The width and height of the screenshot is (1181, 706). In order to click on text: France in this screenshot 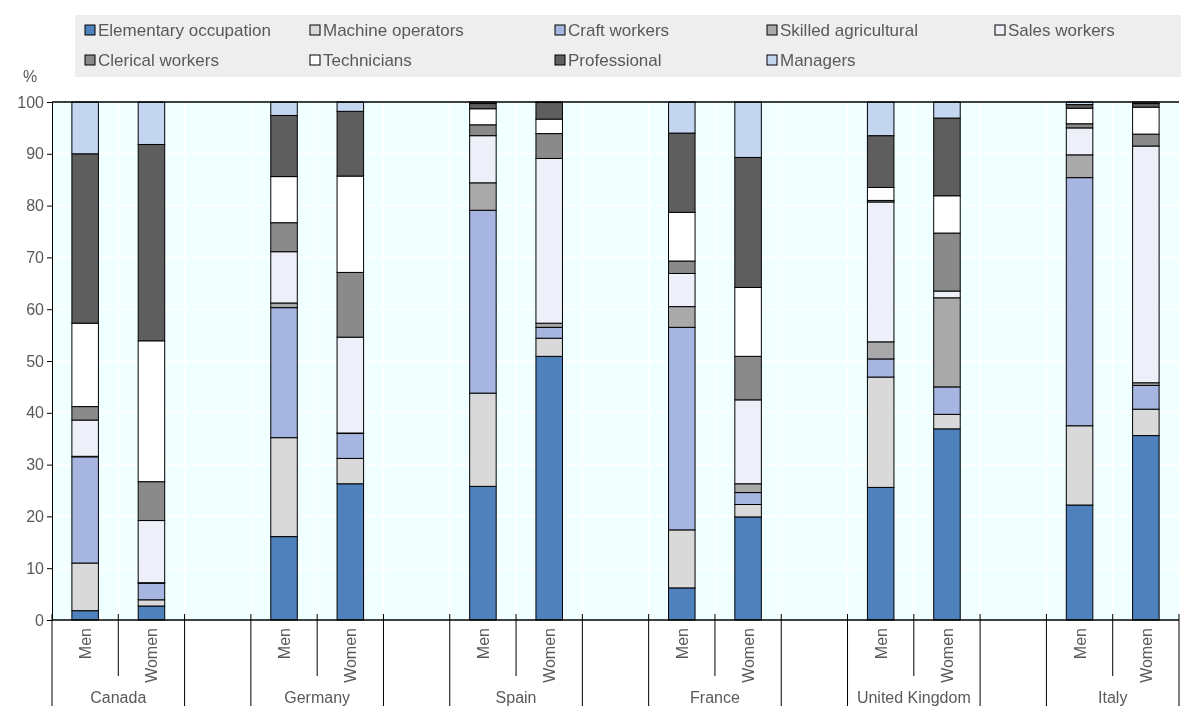, I will do `click(715, 697)`.